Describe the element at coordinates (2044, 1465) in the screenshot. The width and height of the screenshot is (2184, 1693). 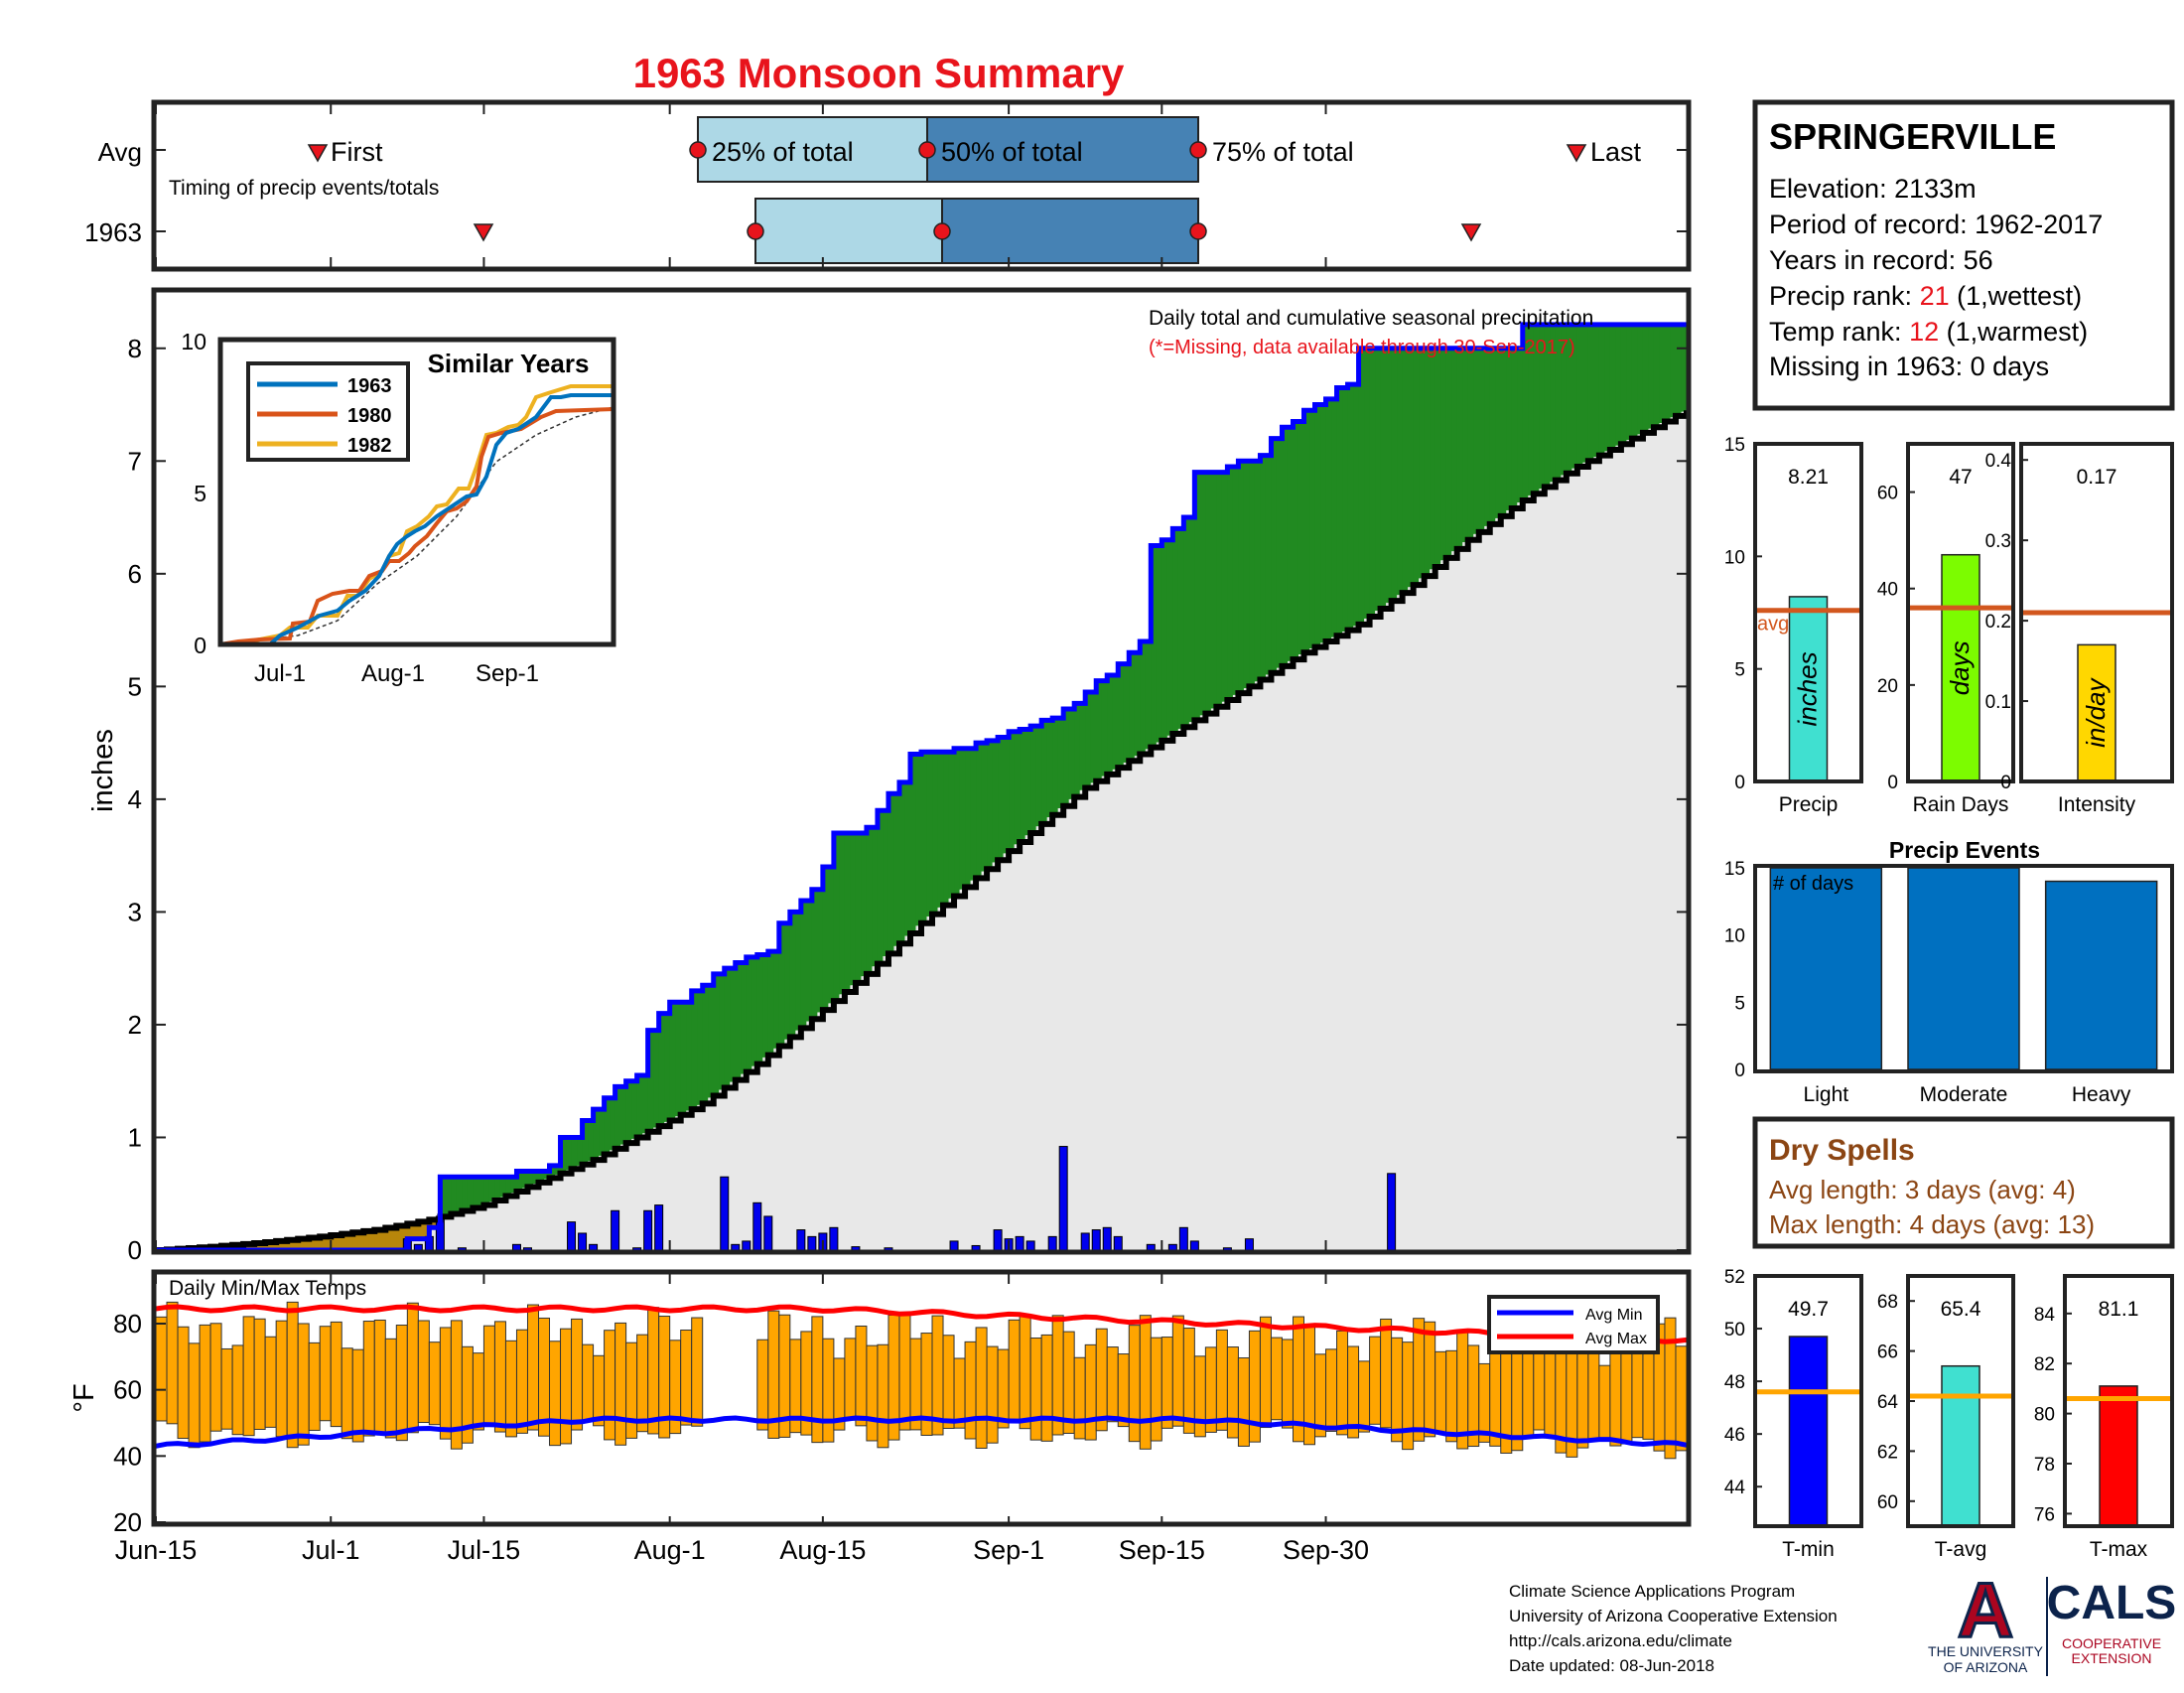
I see `minichart-ytick-label: 78` at that location.